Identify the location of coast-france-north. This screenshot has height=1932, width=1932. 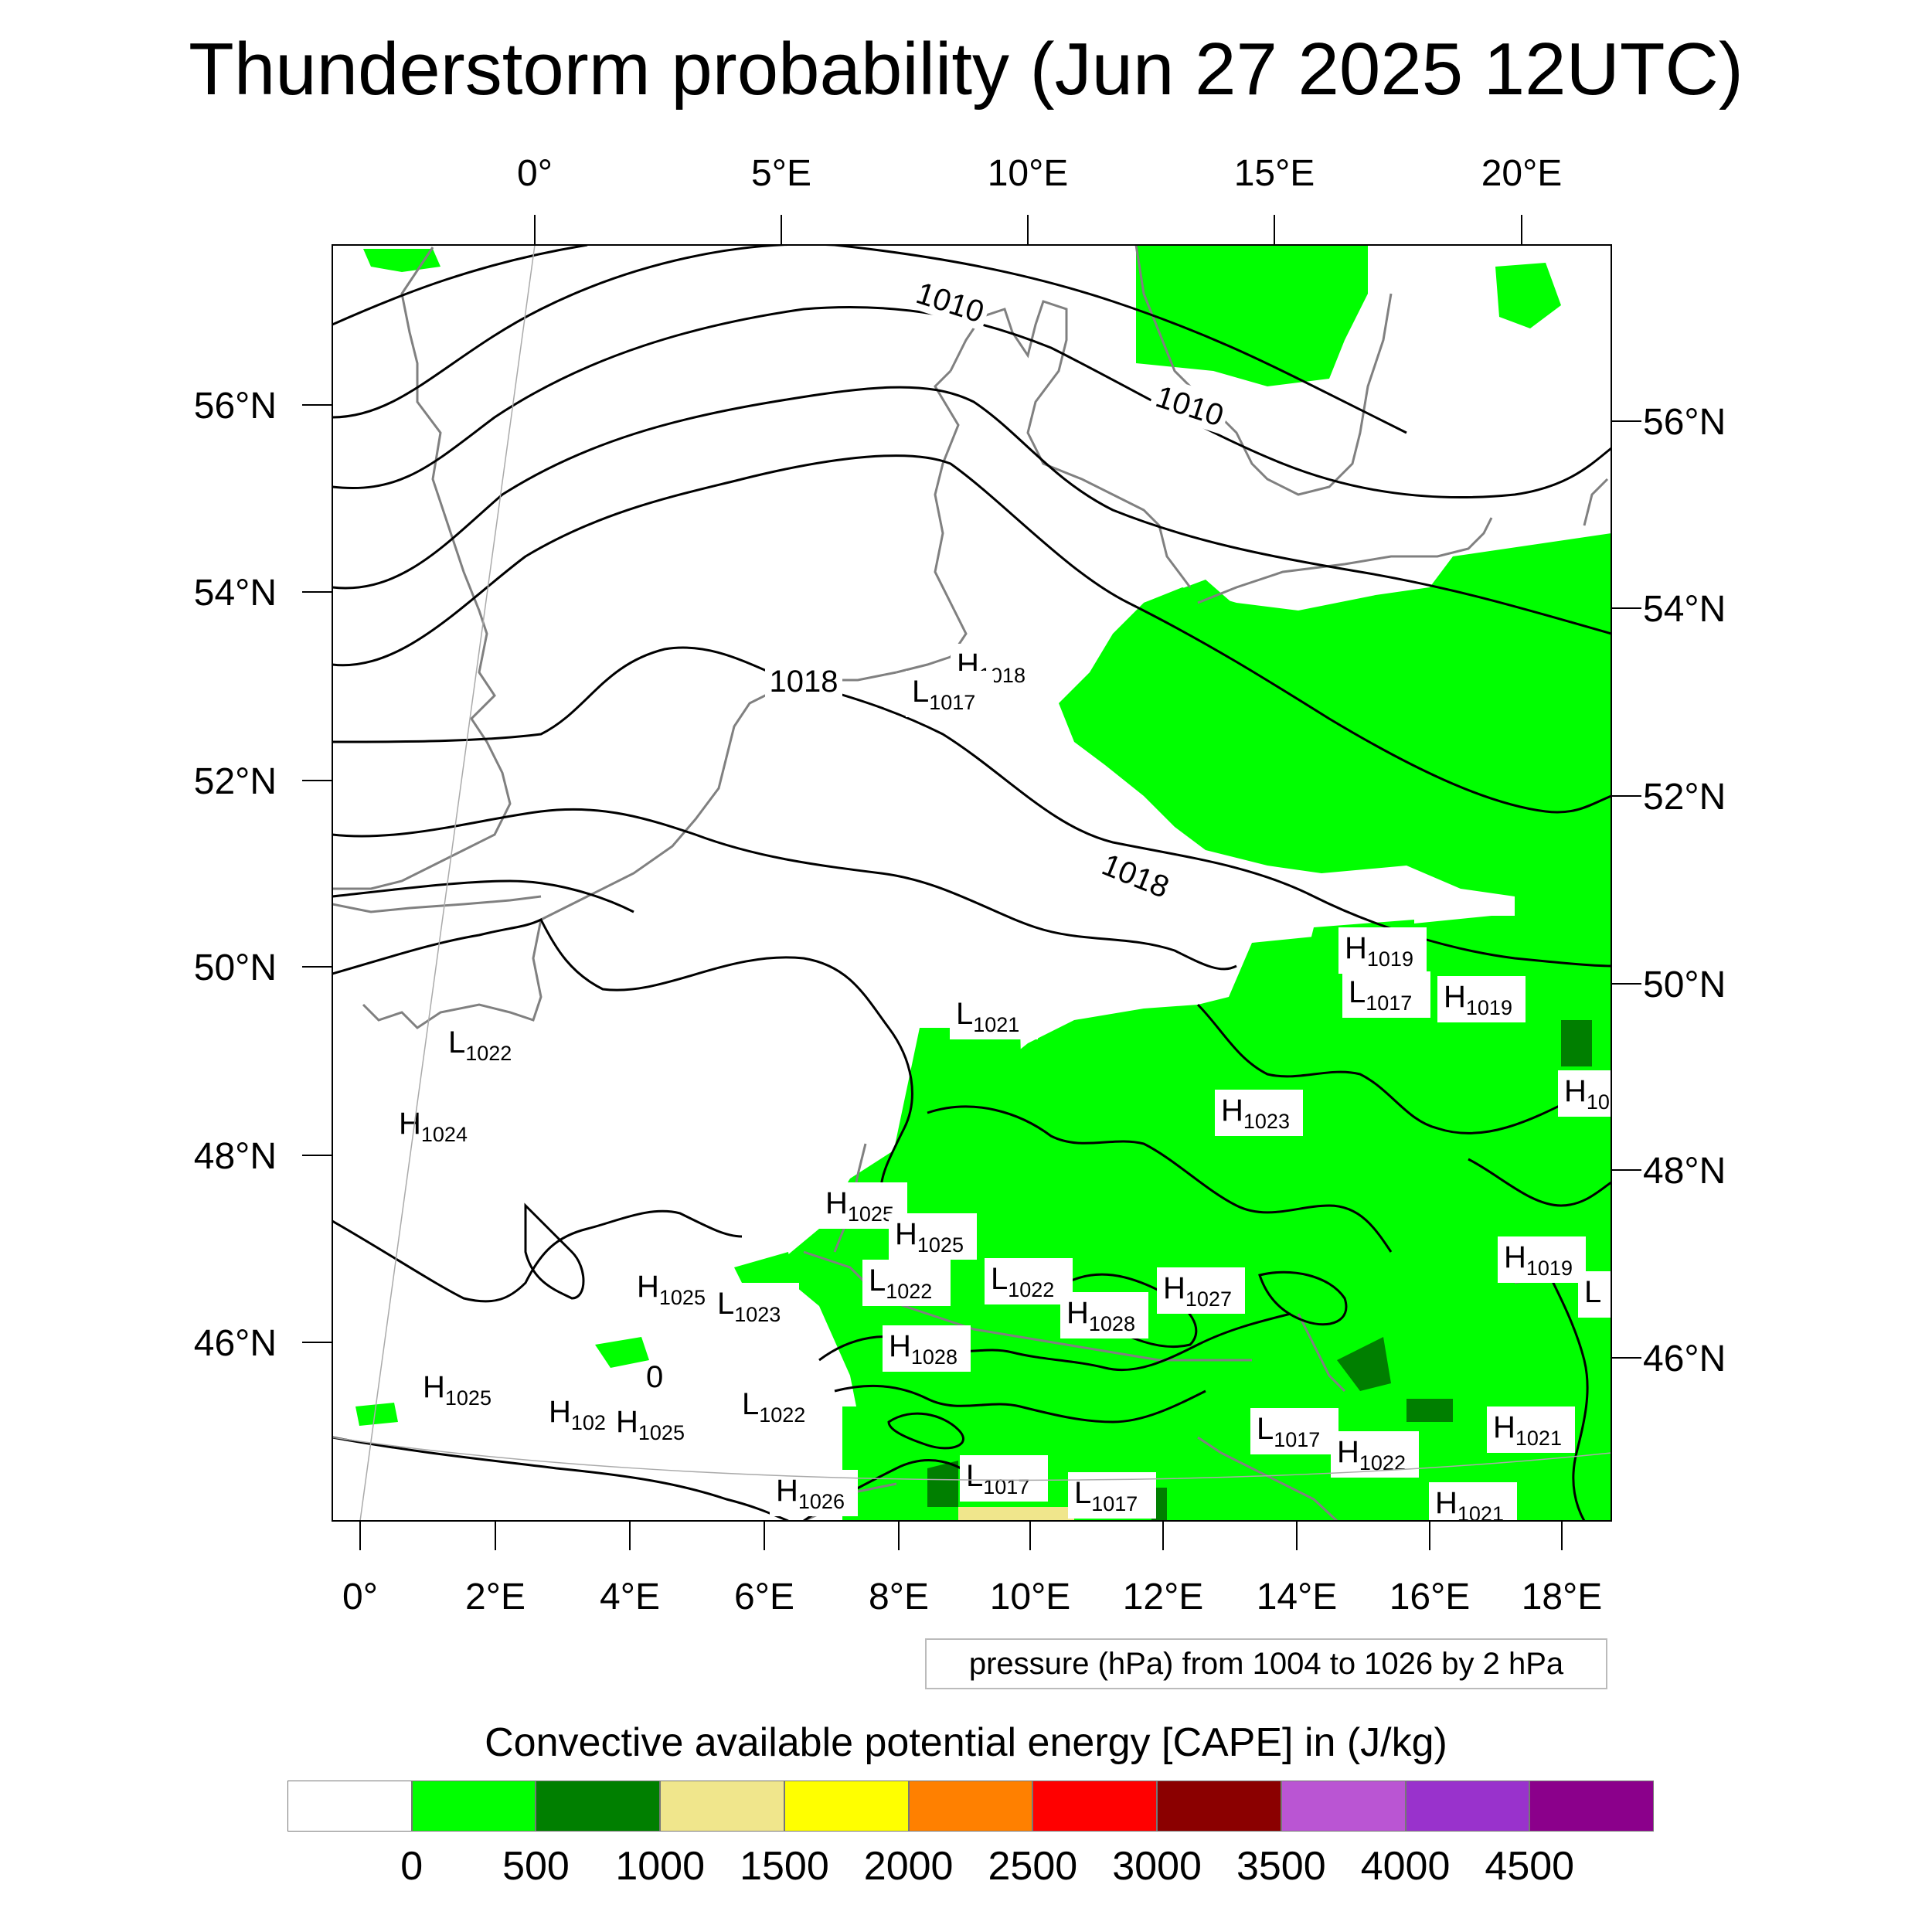
(453, 974).